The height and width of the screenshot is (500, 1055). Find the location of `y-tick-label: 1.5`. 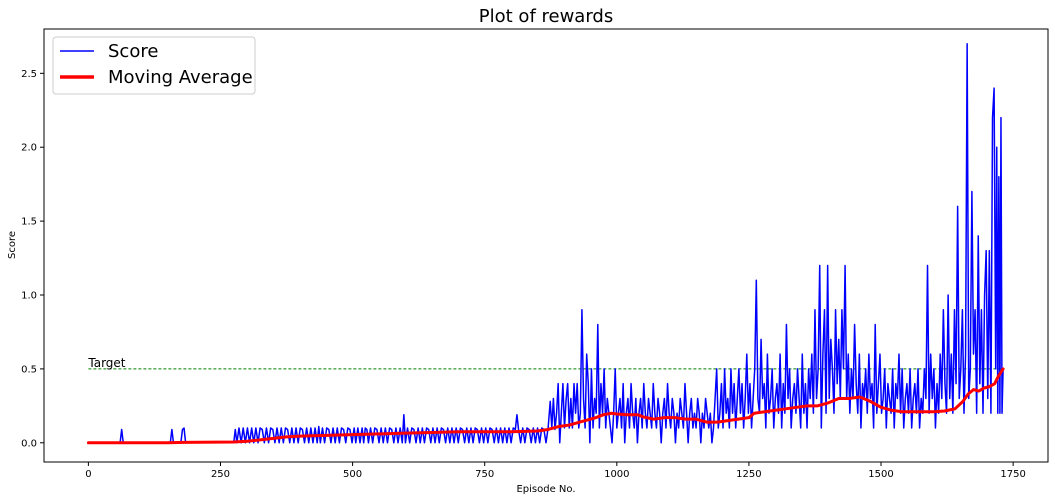

y-tick-label: 1.5 is located at coordinates (29, 222).